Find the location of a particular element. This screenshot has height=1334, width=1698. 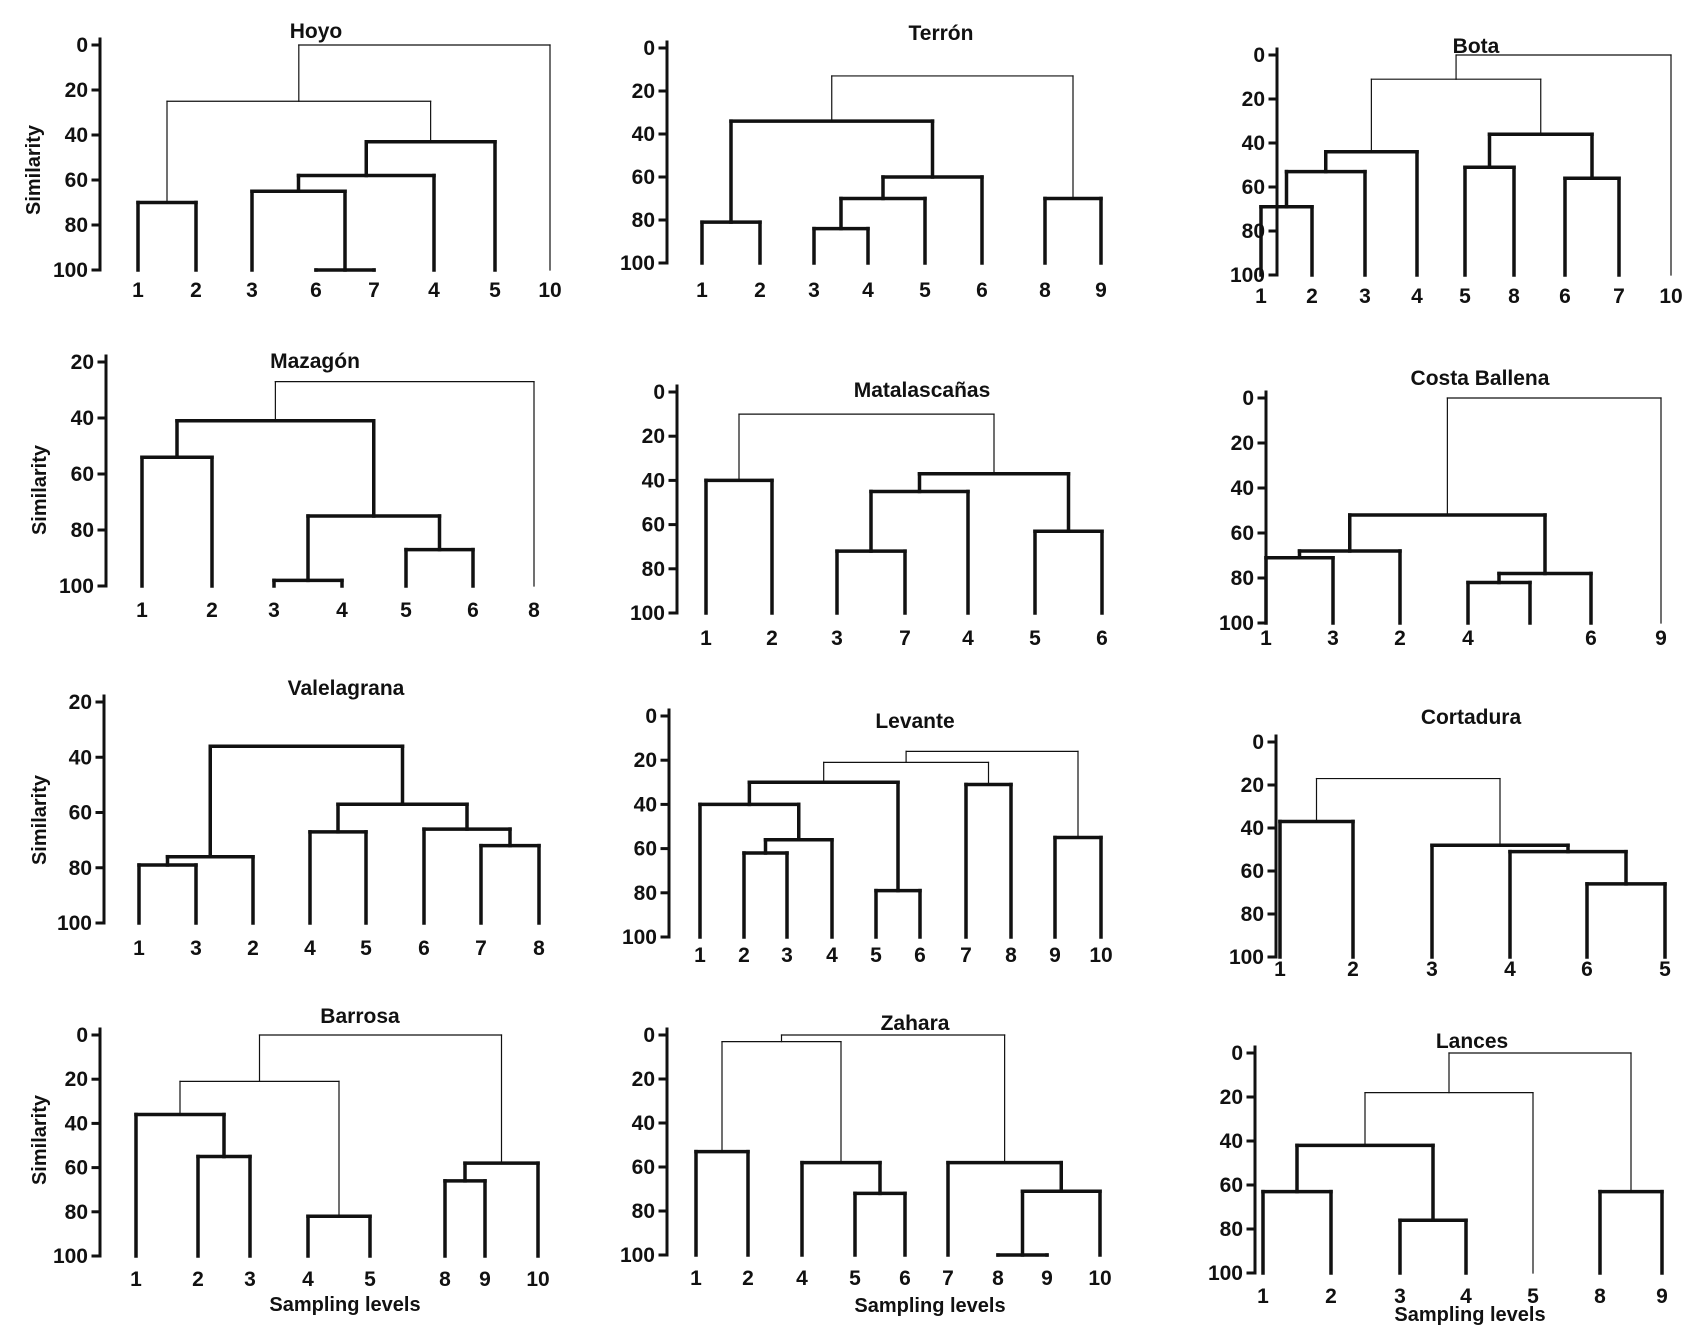

dendrogram-panel: Terrón 0 20 40 60 80 100 1 2 3 4 5 6 8 9 is located at coordinates (863, 162).